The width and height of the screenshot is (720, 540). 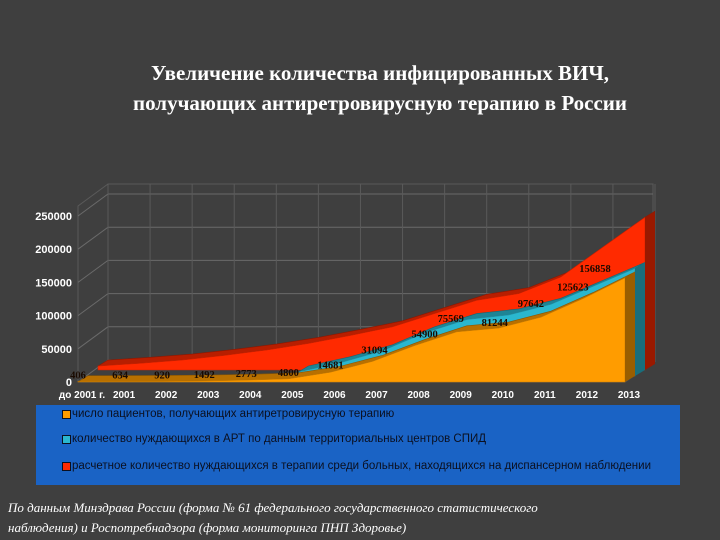 What do you see at coordinates (374, 350) in the screenshot?
I see `data-label: 31094` at bounding box center [374, 350].